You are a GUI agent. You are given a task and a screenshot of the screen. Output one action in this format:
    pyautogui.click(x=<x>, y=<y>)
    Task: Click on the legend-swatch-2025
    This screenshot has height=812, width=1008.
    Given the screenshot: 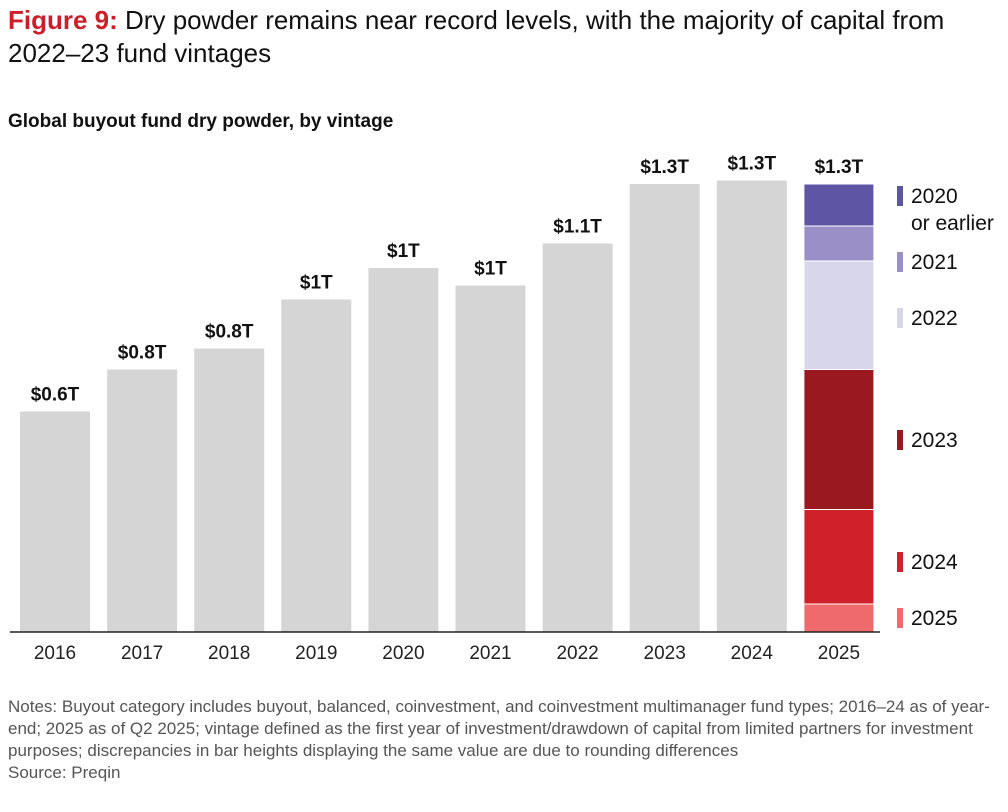 What is the action you would take?
    pyautogui.click(x=900, y=618)
    